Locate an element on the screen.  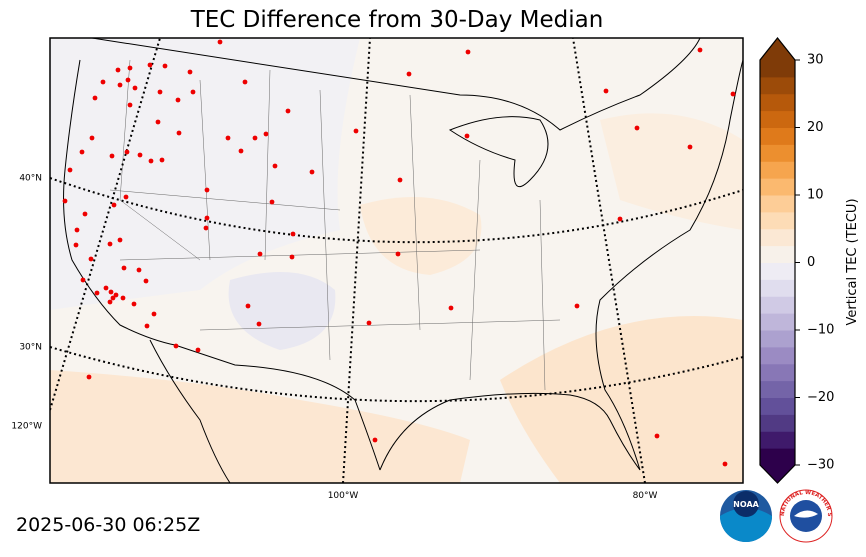
colorbar: 30 20 10 0 −10 −20 −30 is located at coordinates (796, 260).